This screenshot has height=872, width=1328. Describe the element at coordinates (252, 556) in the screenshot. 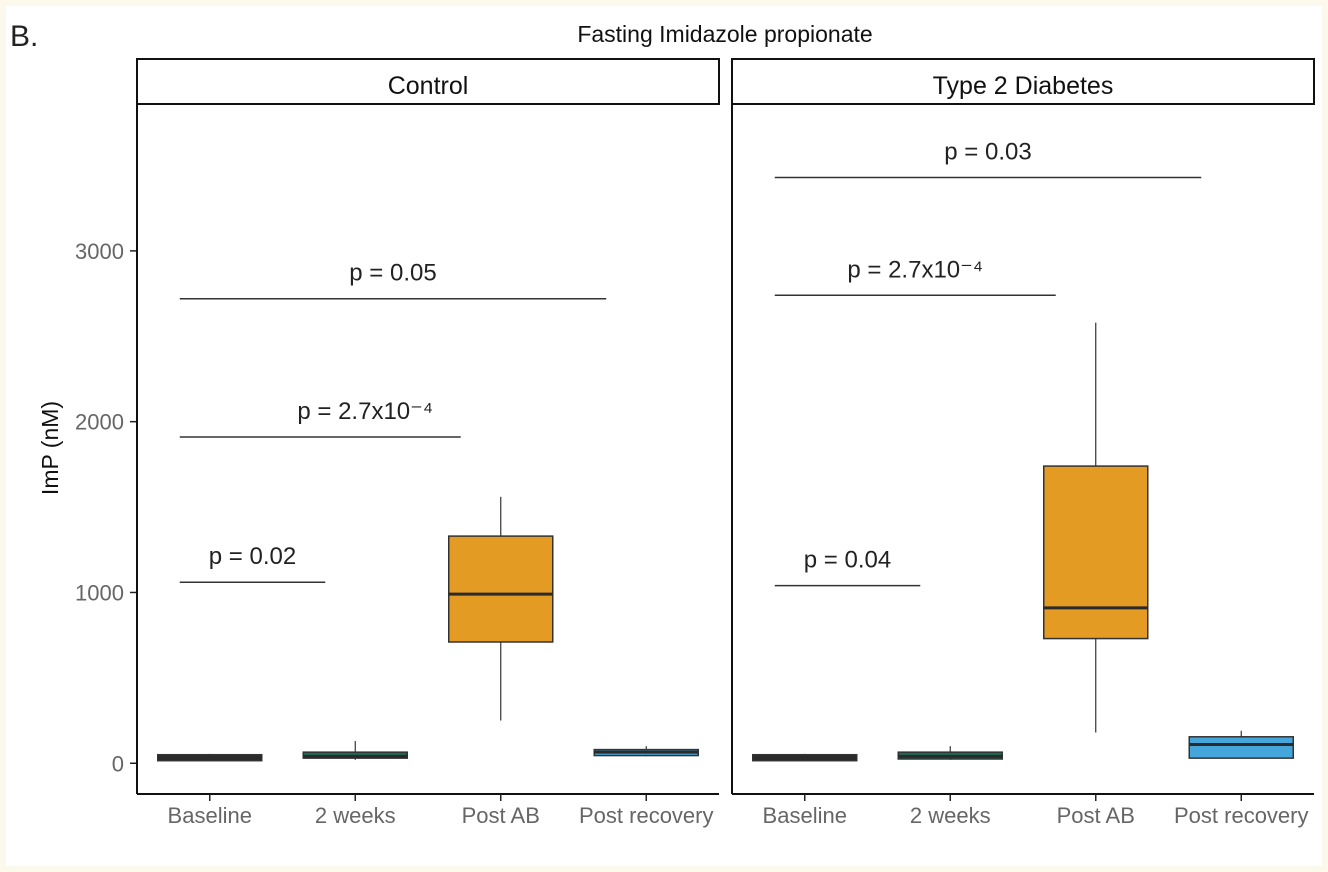

I see `significance-label: p = 0.02` at that location.